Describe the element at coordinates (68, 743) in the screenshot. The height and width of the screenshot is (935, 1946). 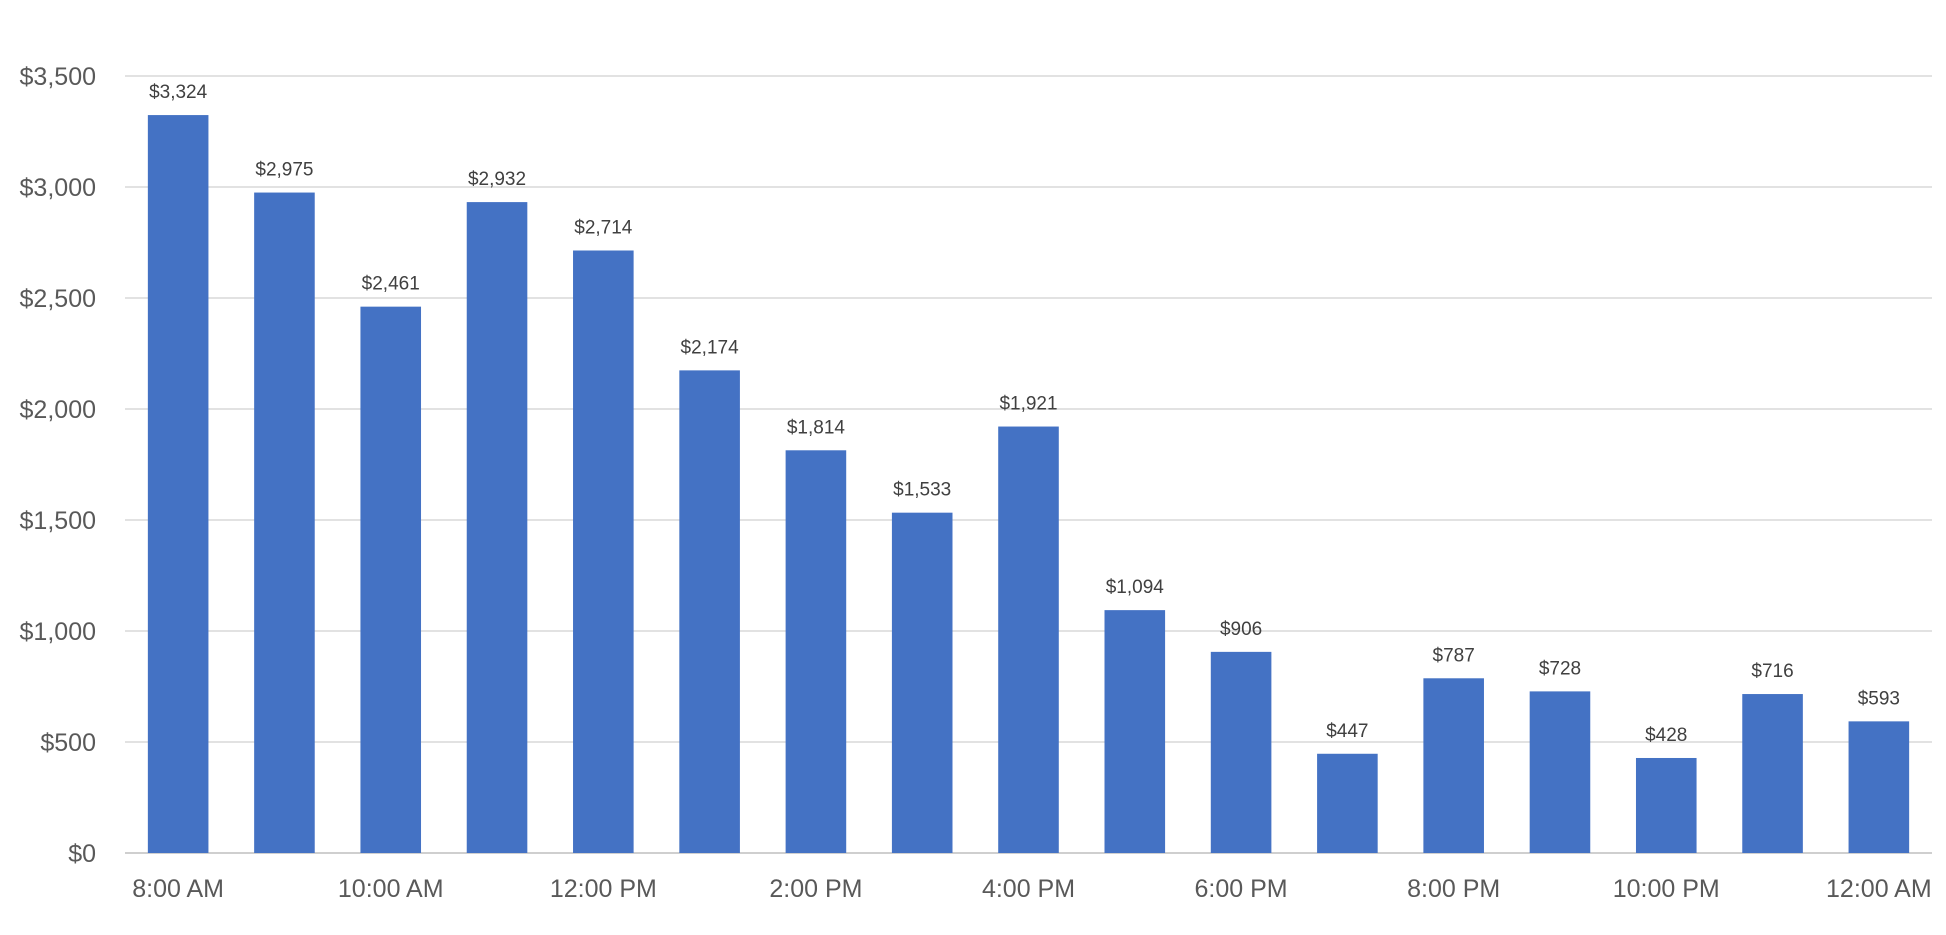
I see `y-tick-label: $500` at that location.